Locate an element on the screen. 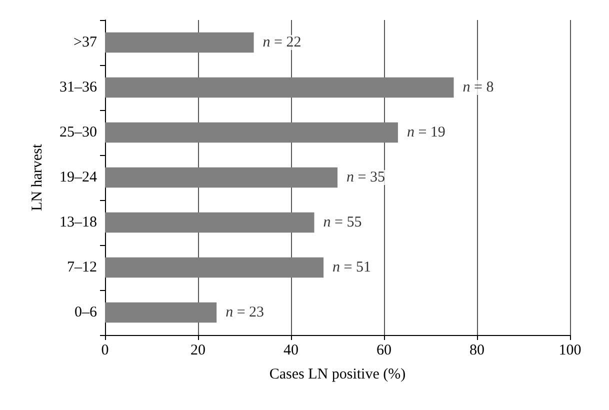 The image size is (609, 410). x-tick-label: 100 is located at coordinates (570, 350).